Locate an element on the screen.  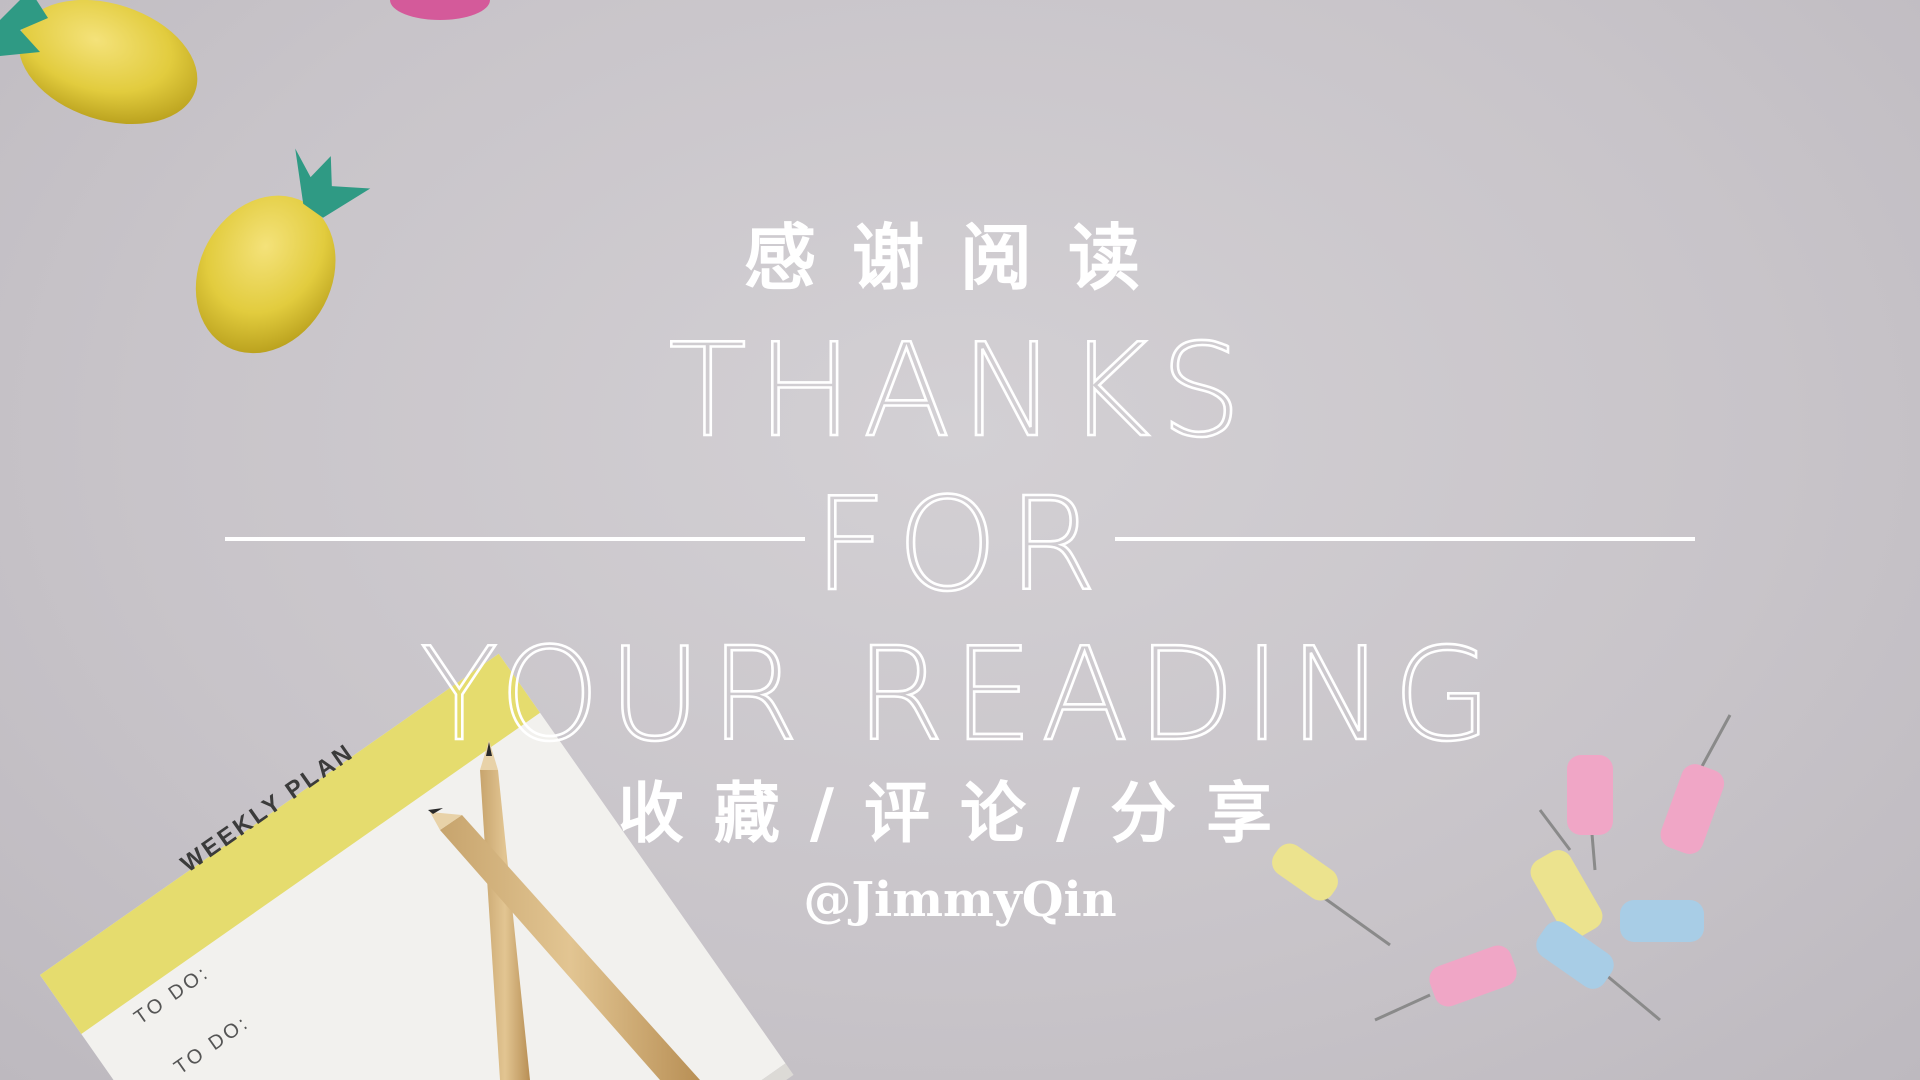
title-en-line-3: YOUR READING is located at coordinates (959, 695).